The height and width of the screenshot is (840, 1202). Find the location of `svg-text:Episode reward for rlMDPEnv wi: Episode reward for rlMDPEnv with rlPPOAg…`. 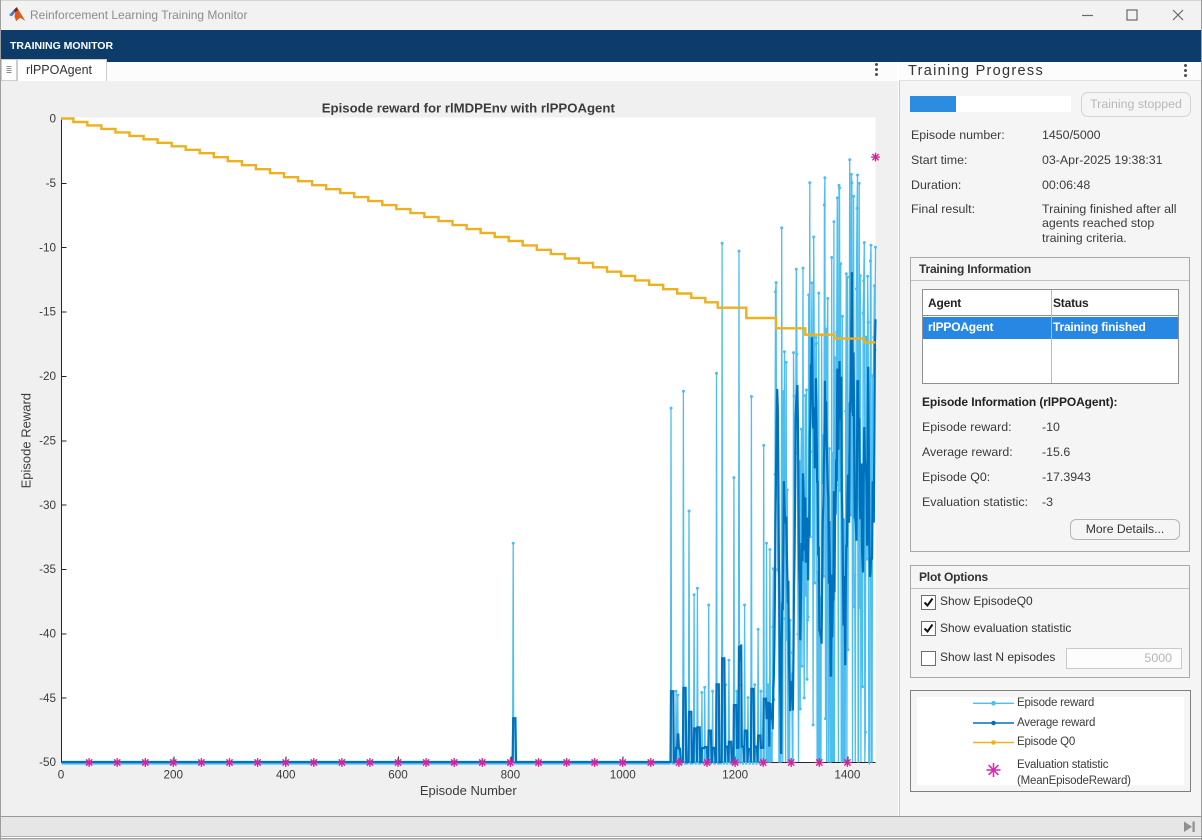

svg-text:Episode reward for rlMDPEnv wi: Episode reward for rlMDPEnv with rlPPOAg… is located at coordinates (469, 108).